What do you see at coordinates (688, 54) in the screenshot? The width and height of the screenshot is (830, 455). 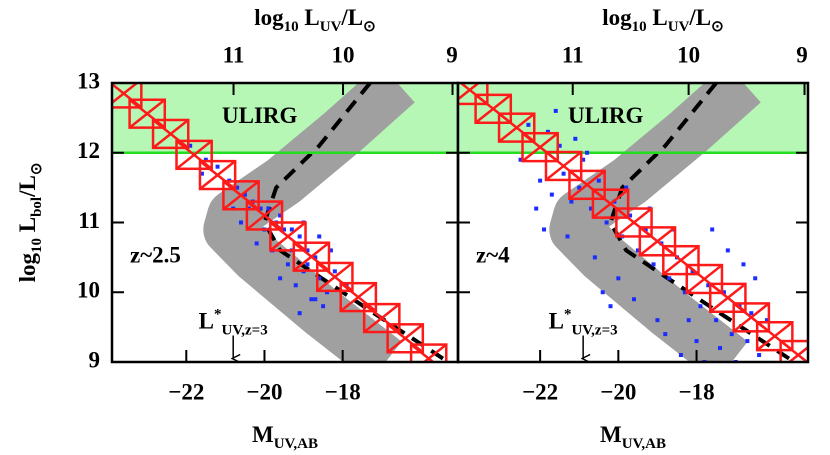 I see `x2-tick-label: 10` at bounding box center [688, 54].